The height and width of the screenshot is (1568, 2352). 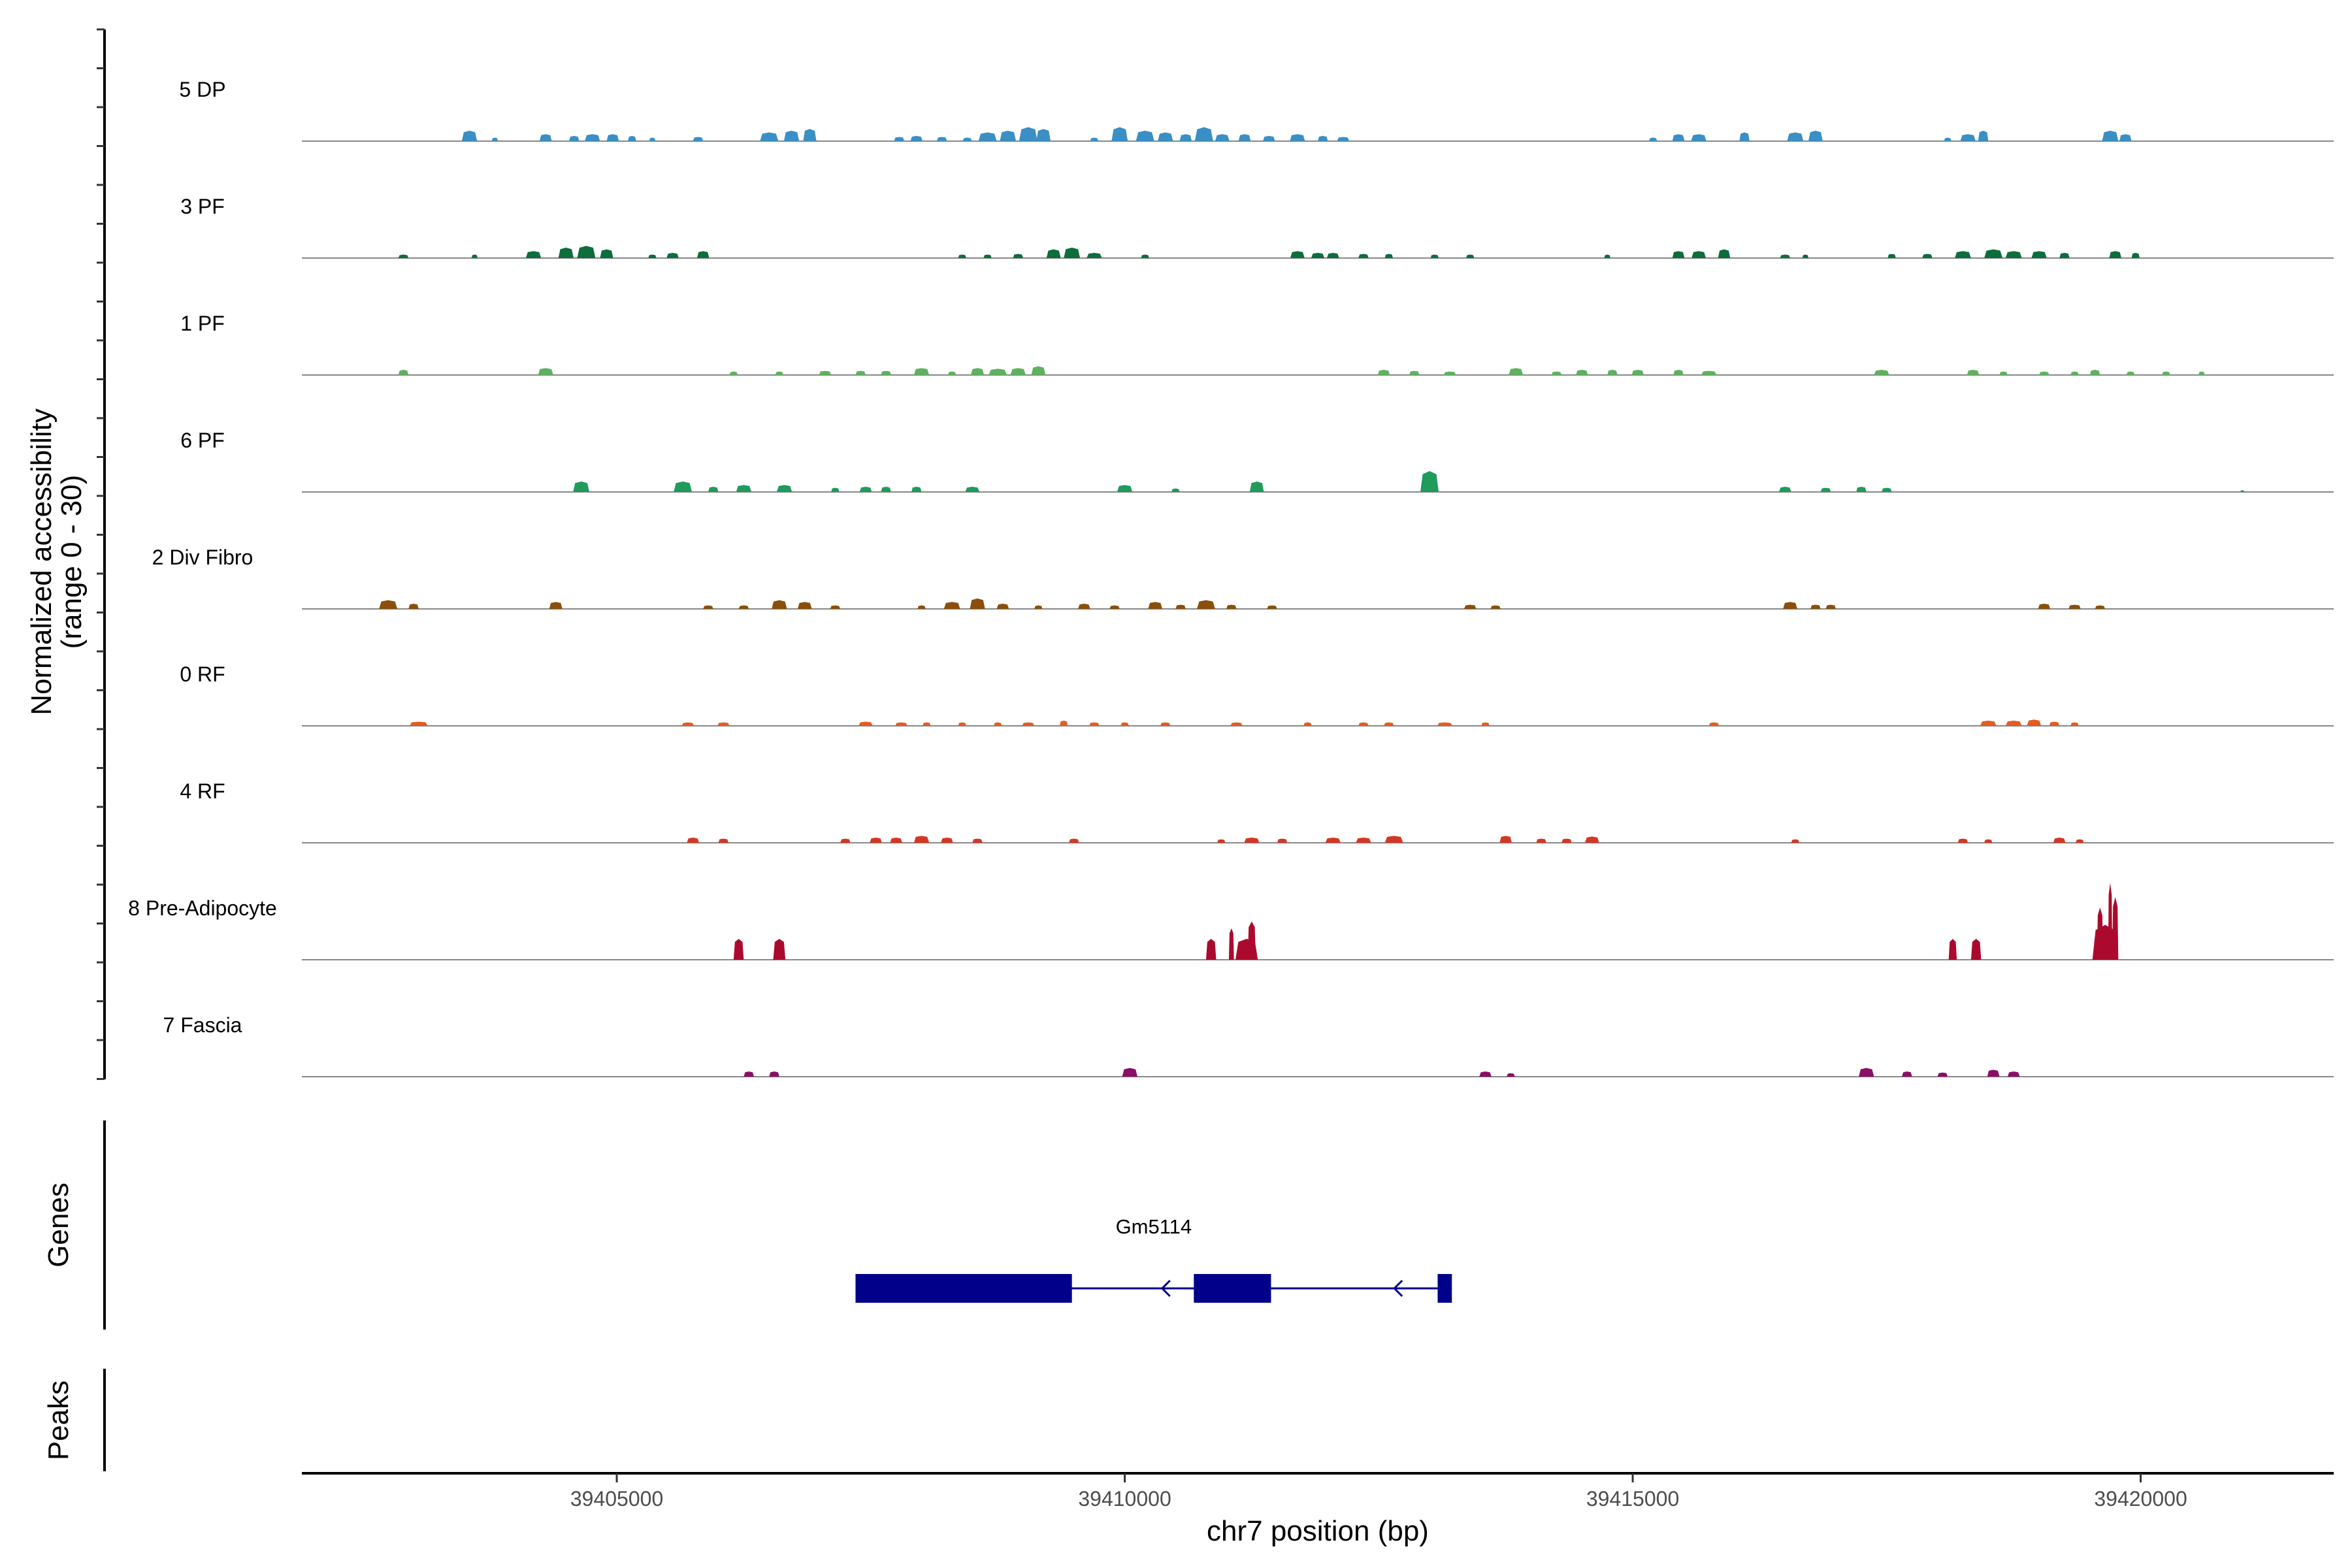 I want to click on track-7-fascia: 7 Fascia, so click(x=1248, y=1045).